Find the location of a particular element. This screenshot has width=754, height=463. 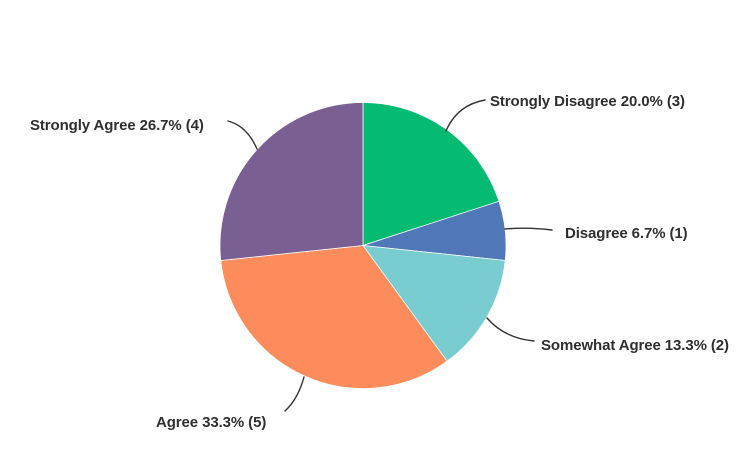

pie-slice-strongly-agree is located at coordinates (291, 181).